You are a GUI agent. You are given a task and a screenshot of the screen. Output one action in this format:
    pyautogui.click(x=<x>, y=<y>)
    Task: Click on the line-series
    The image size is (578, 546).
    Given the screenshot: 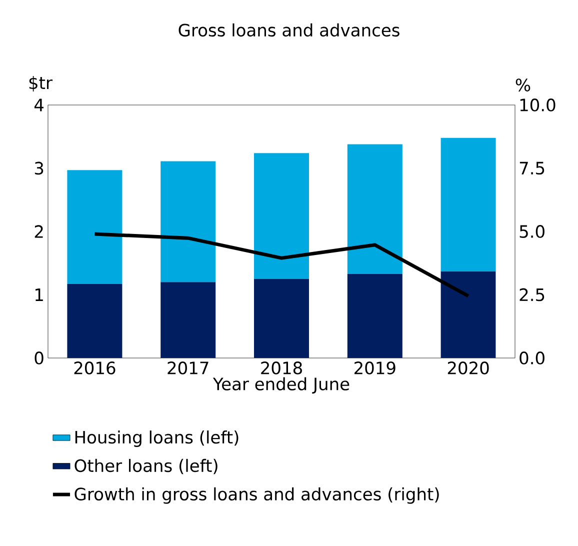 What is the action you would take?
    pyautogui.click(x=281, y=265)
    